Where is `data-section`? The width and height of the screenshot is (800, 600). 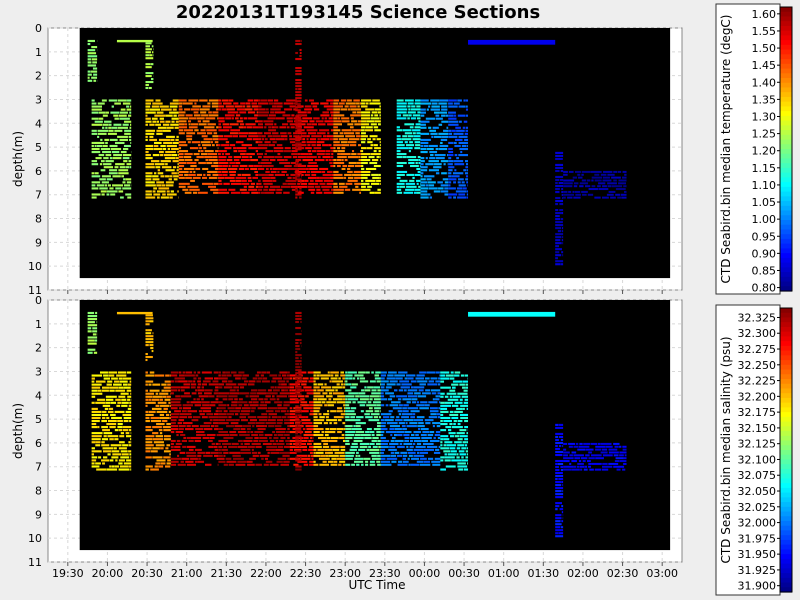 data-section is located at coordinates (298, 119).